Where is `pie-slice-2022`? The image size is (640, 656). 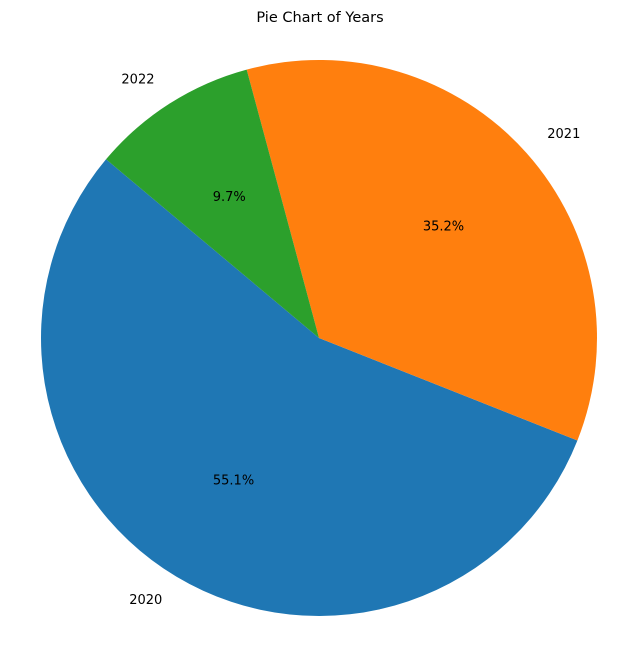
pie-slice-2022 is located at coordinates (212, 203).